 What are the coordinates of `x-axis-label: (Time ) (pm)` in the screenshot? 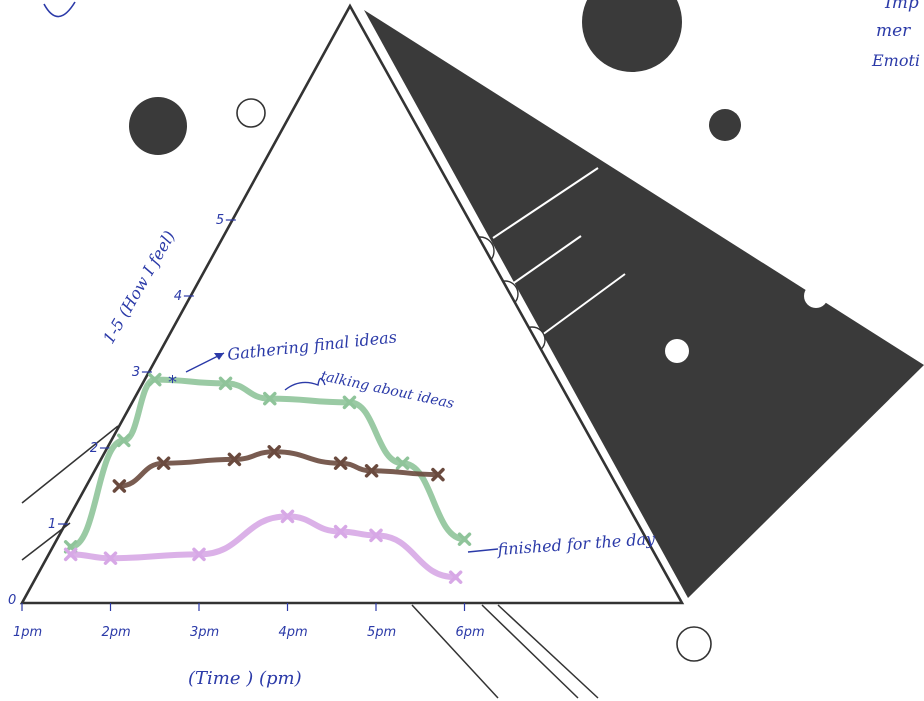 It's located at (245, 678).